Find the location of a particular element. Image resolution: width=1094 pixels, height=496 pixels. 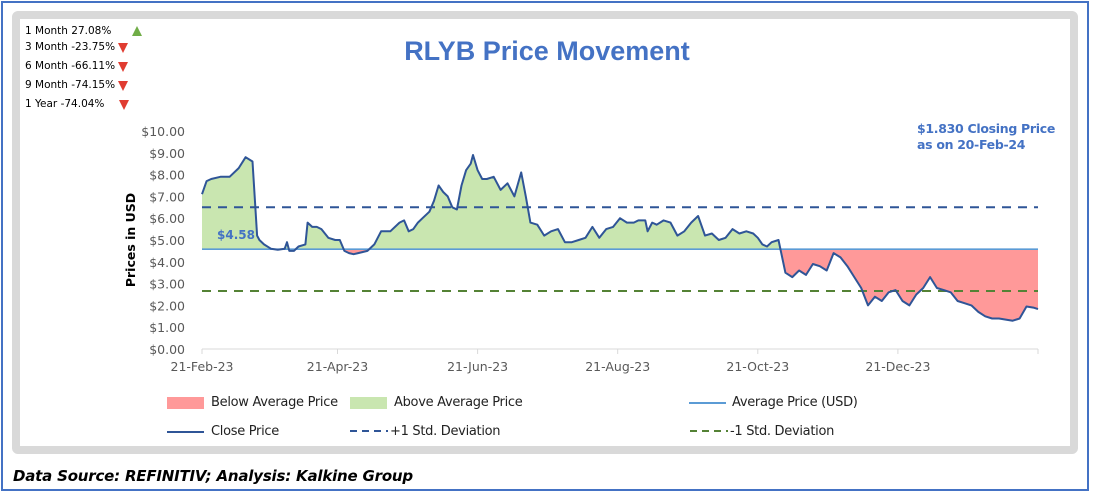

legend-swatch-plus-sd is located at coordinates (369, 431).